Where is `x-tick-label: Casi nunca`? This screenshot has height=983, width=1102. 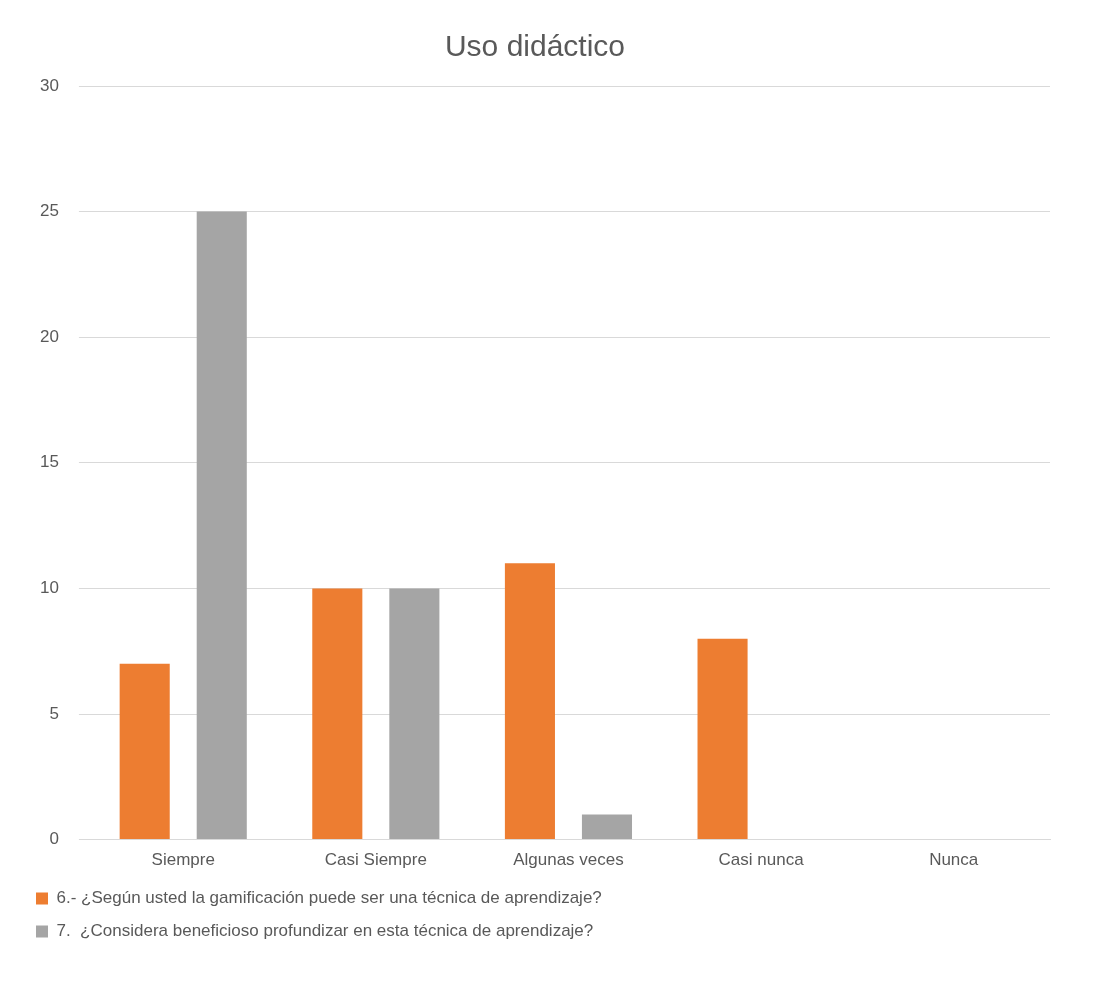 x-tick-label: Casi nunca is located at coordinates (761, 860).